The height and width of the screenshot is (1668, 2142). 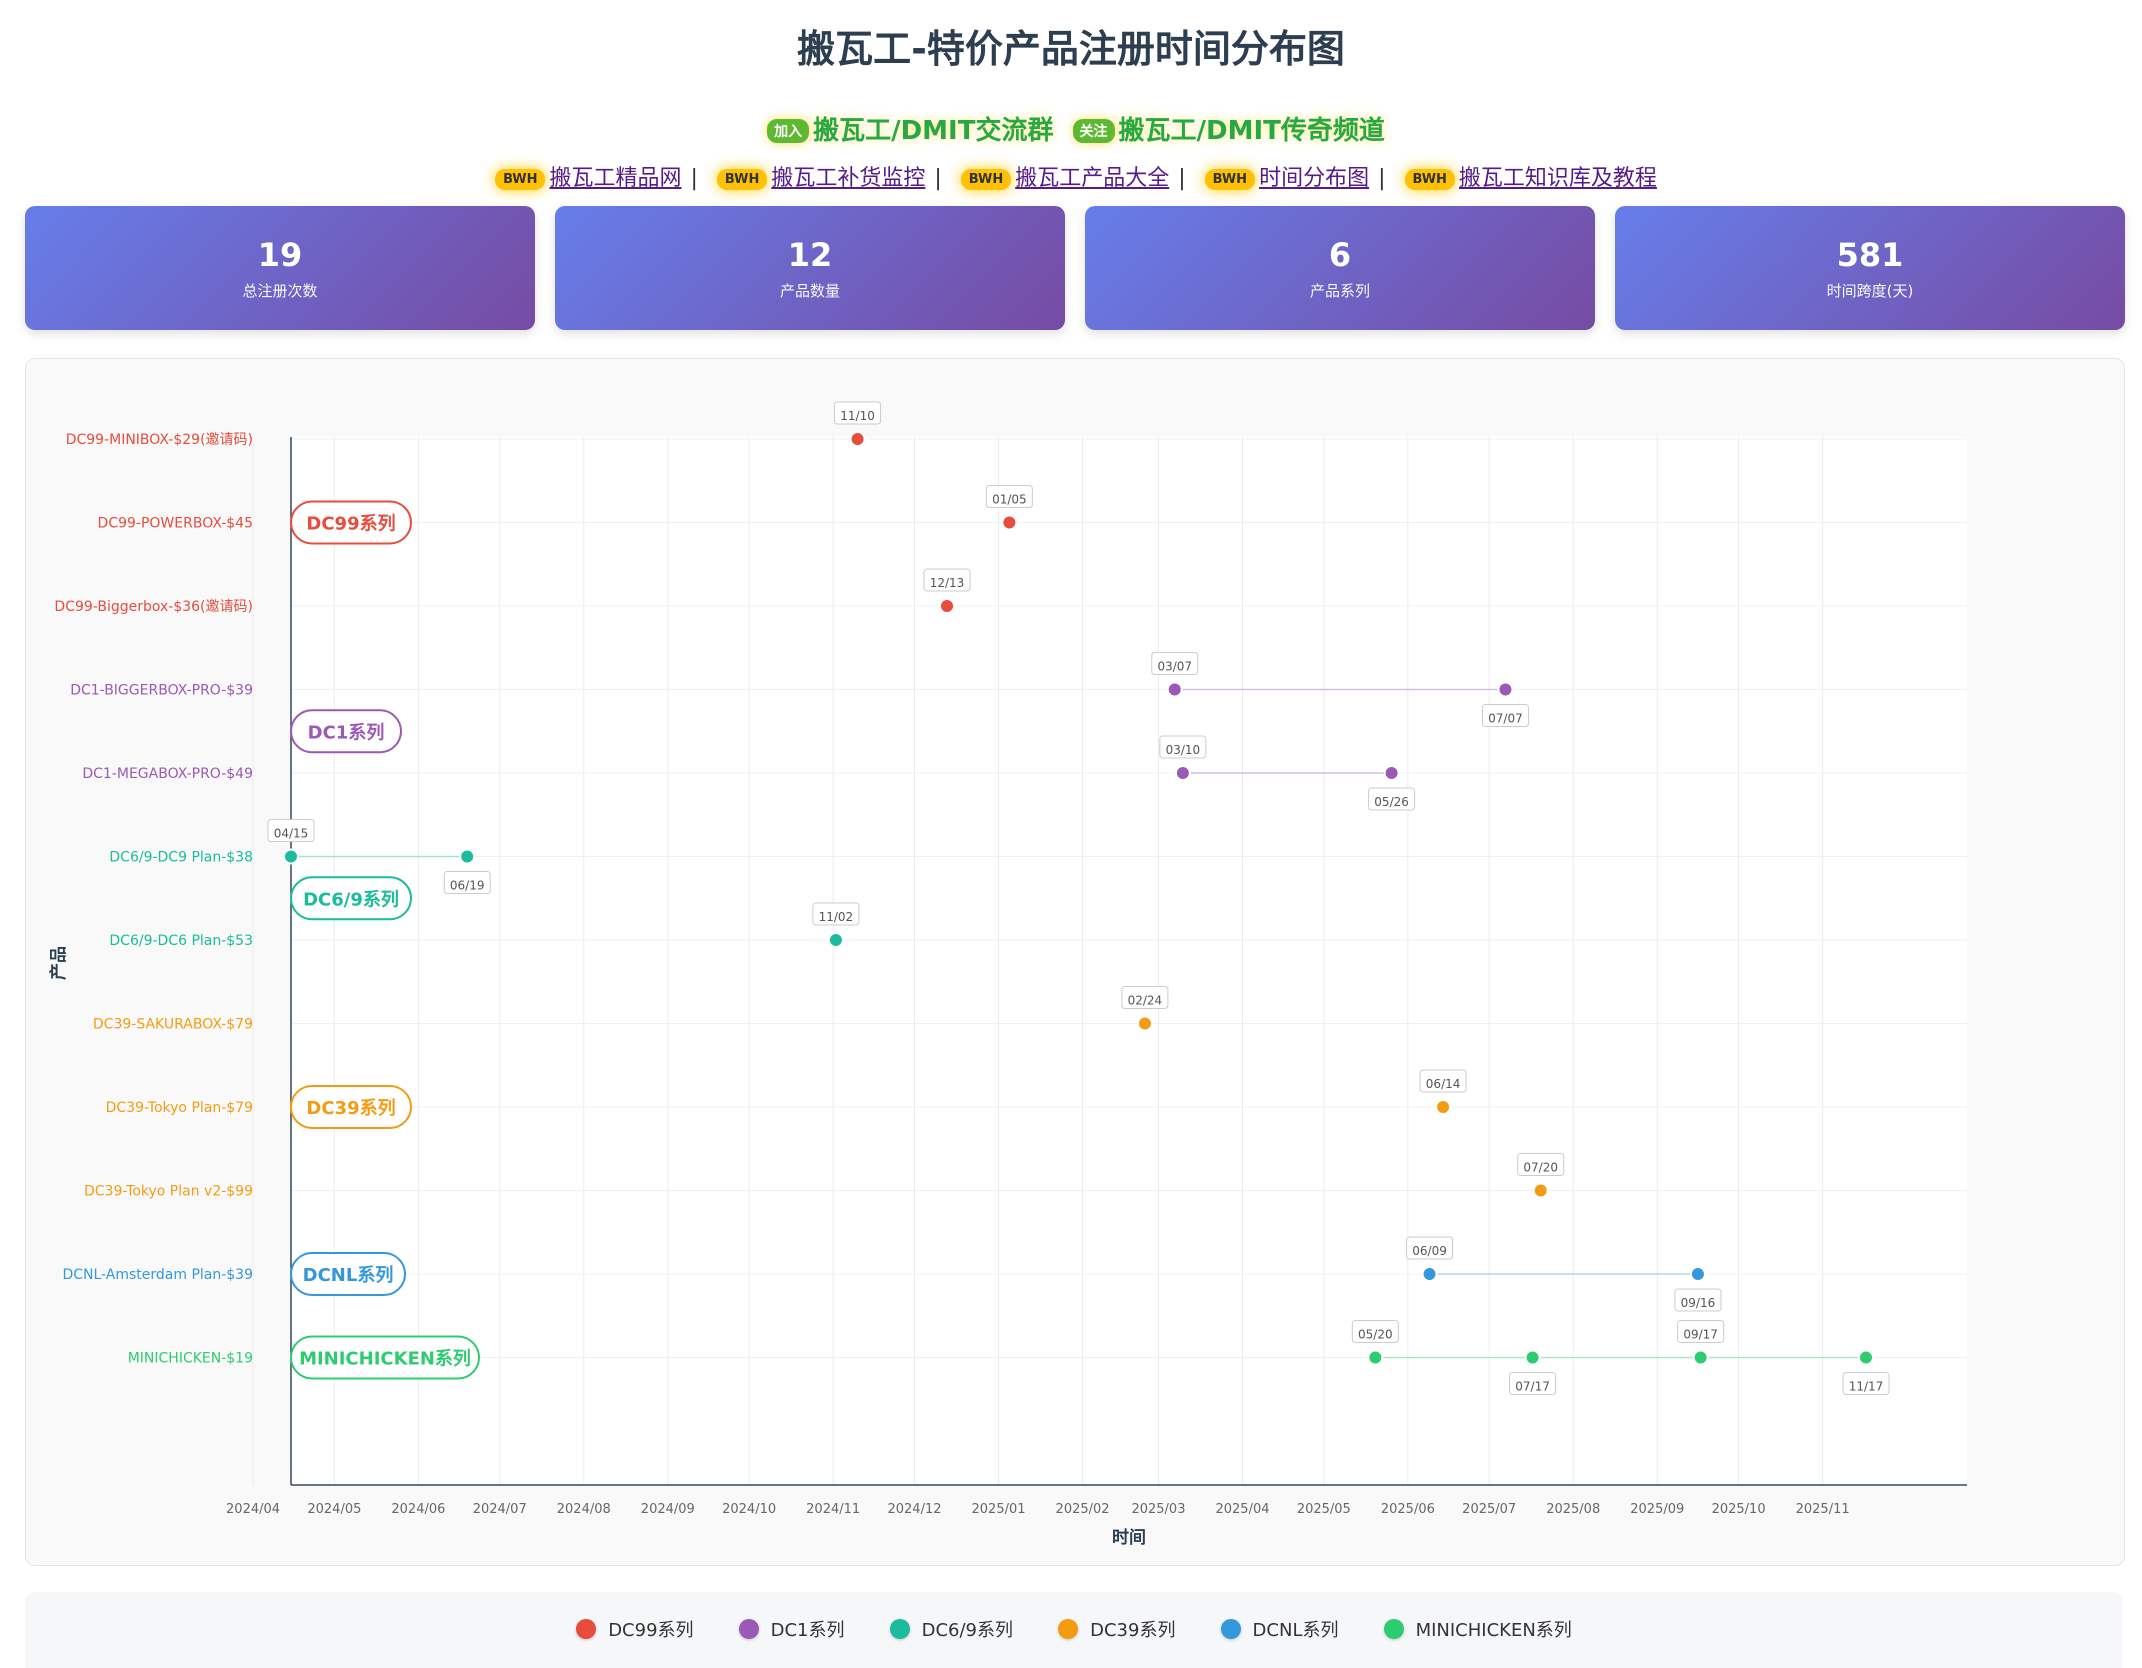 I want to click on link-timeline: 时间分布图, so click(x=1314, y=178).